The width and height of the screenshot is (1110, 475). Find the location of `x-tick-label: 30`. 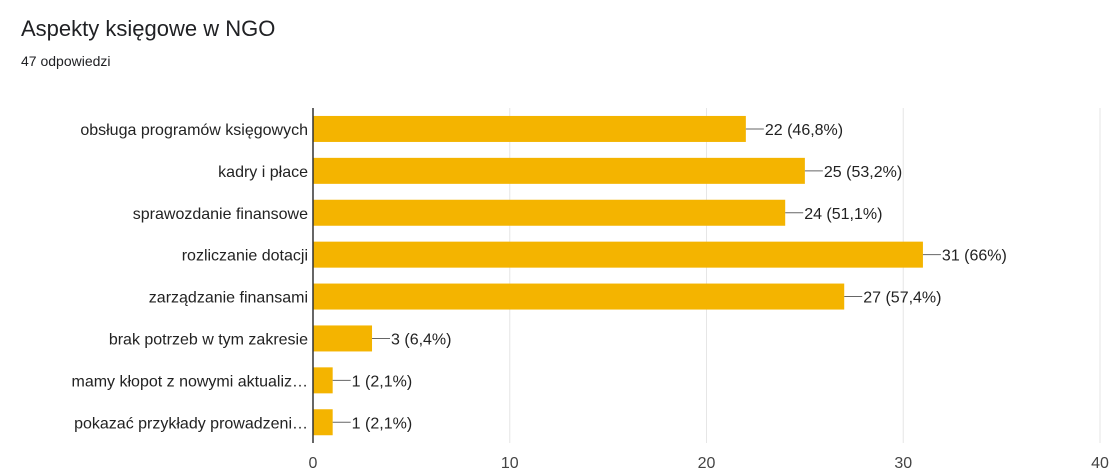

x-tick-label: 30 is located at coordinates (903, 463).